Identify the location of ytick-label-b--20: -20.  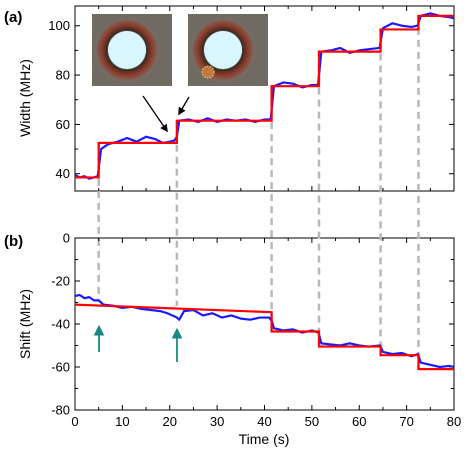
(60, 281).